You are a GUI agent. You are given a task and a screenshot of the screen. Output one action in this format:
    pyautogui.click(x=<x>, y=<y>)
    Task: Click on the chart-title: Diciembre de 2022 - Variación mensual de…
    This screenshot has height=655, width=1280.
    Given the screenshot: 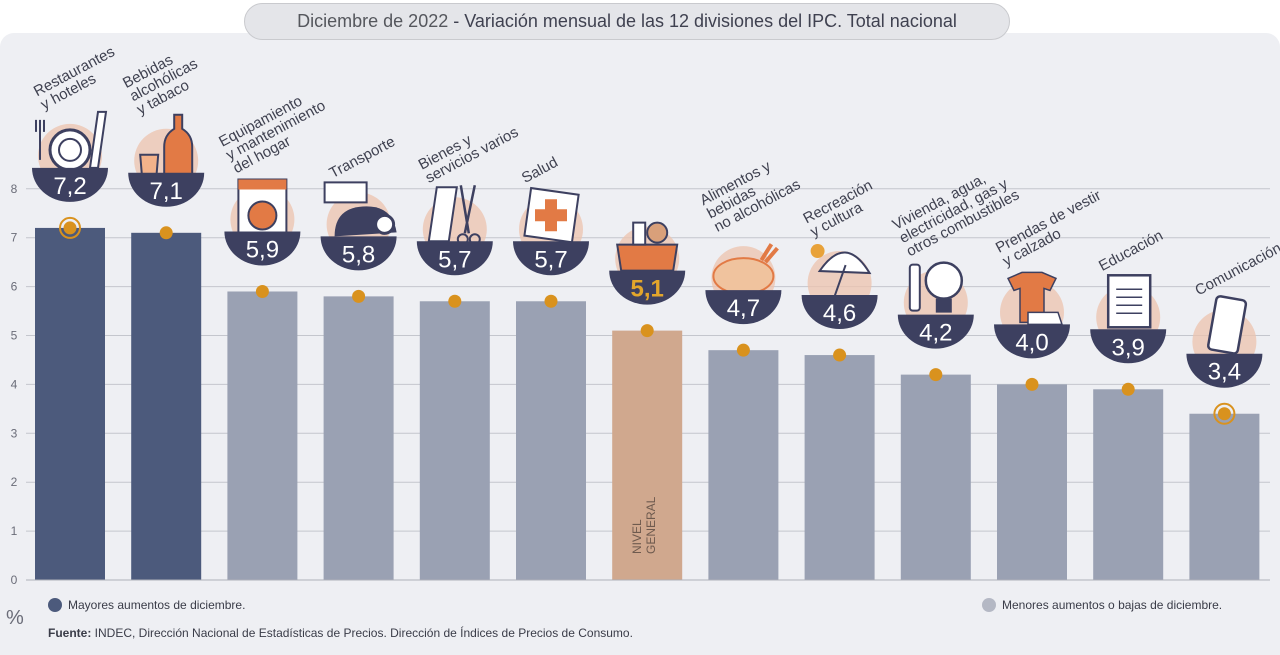 What is the action you would take?
    pyautogui.click(x=627, y=21)
    